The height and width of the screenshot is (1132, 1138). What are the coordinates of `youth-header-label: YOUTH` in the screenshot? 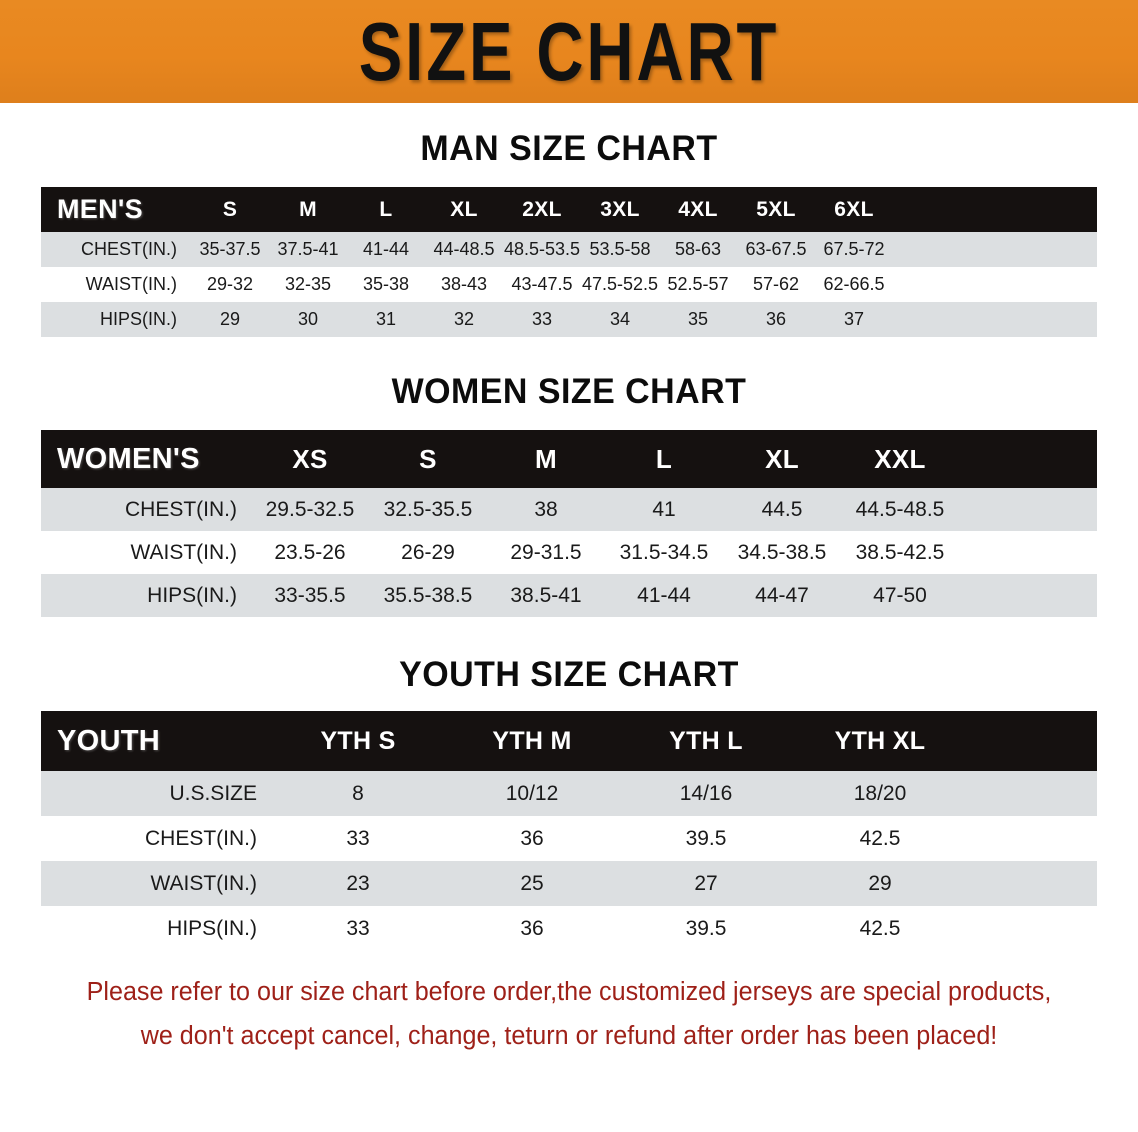 It's located at (108, 740).